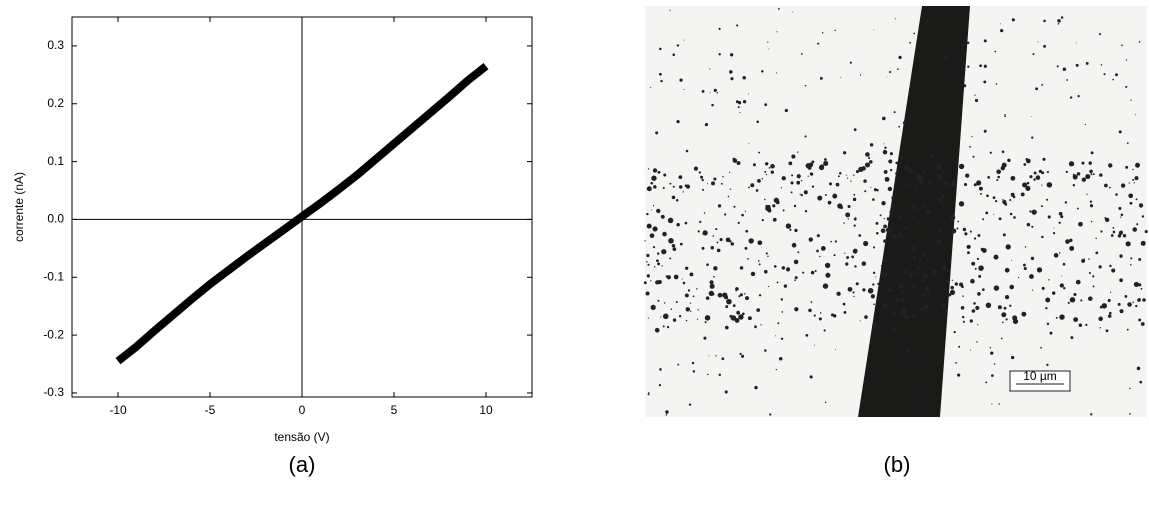 The image size is (1149, 508). What do you see at coordinates (394, 410) in the screenshot?
I see `x-tick-label: 5` at bounding box center [394, 410].